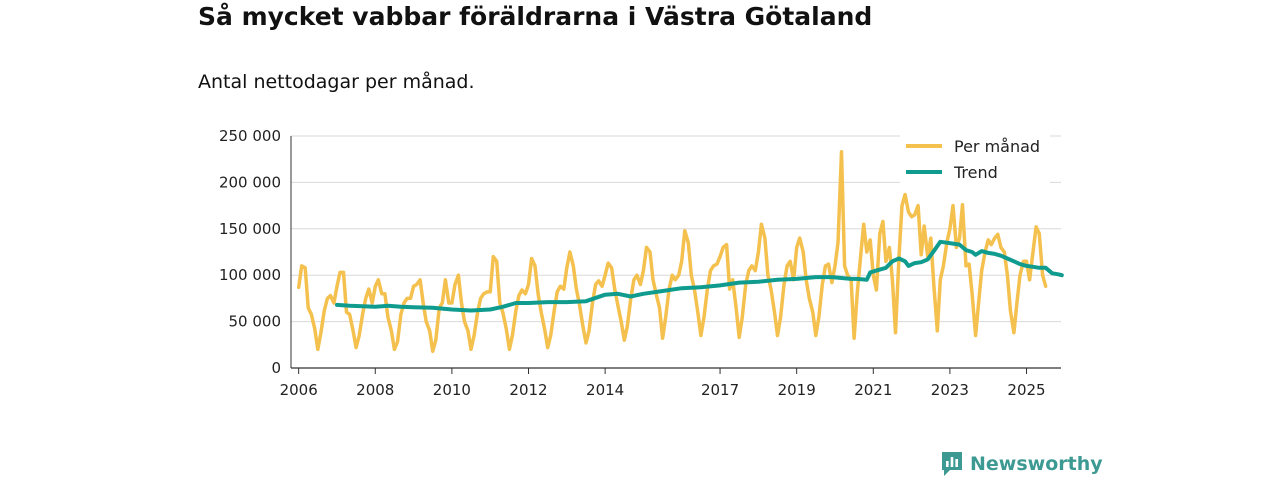 The image size is (1280, 480). I want to click on y-tick-label: 50 000, so click(255, 322).